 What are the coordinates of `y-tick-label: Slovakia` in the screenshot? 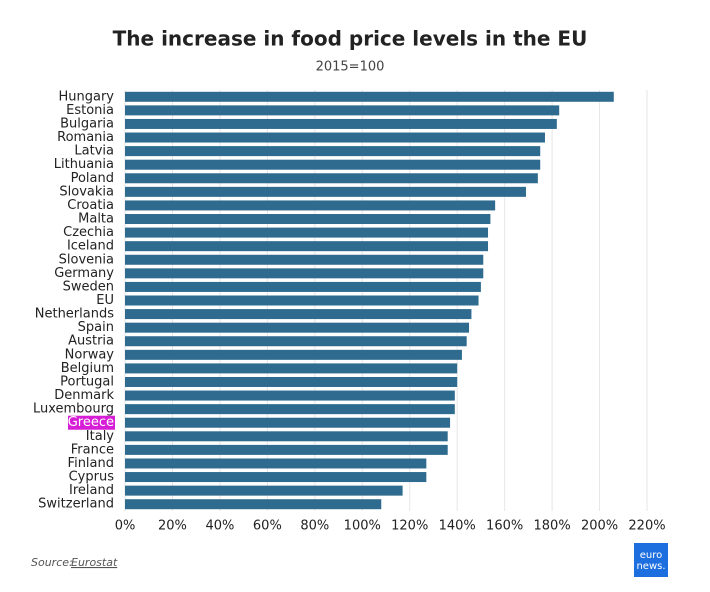 It's located at (86, 191).